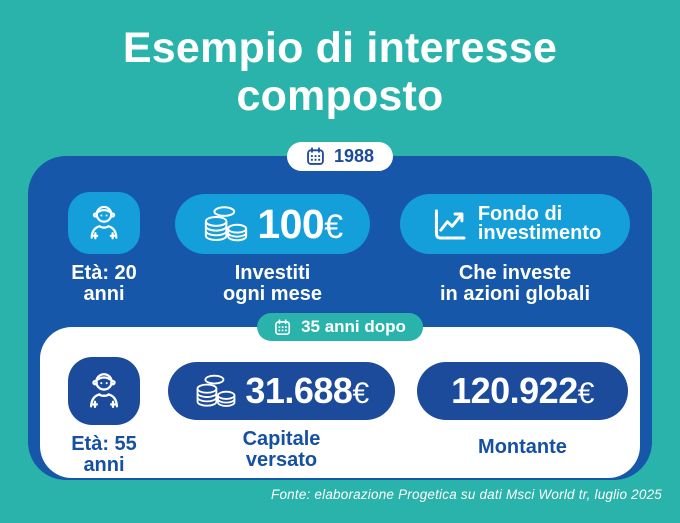  What do you see at coordinates (104, 283) in the screenshot?
I see `start-age-label: Età: 20 anni` at bounding box center [104, 283].